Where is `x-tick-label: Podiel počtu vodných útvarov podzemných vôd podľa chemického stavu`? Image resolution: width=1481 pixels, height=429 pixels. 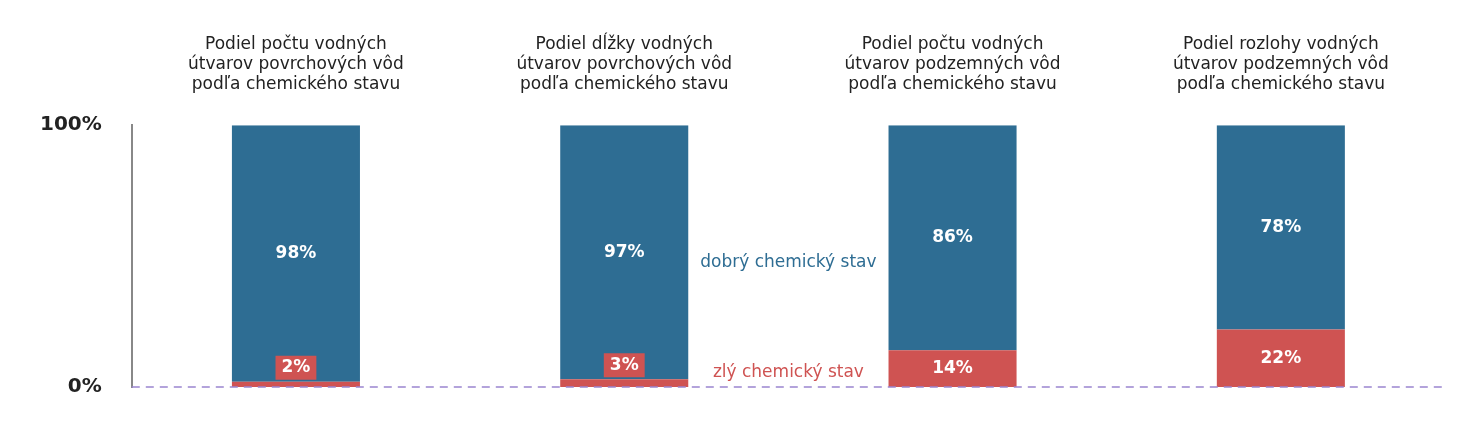 x-tick-label: Podiel počtu vodných útvarov podzemných vôd podľa chemického stavu is located at coordinates (952, 63).